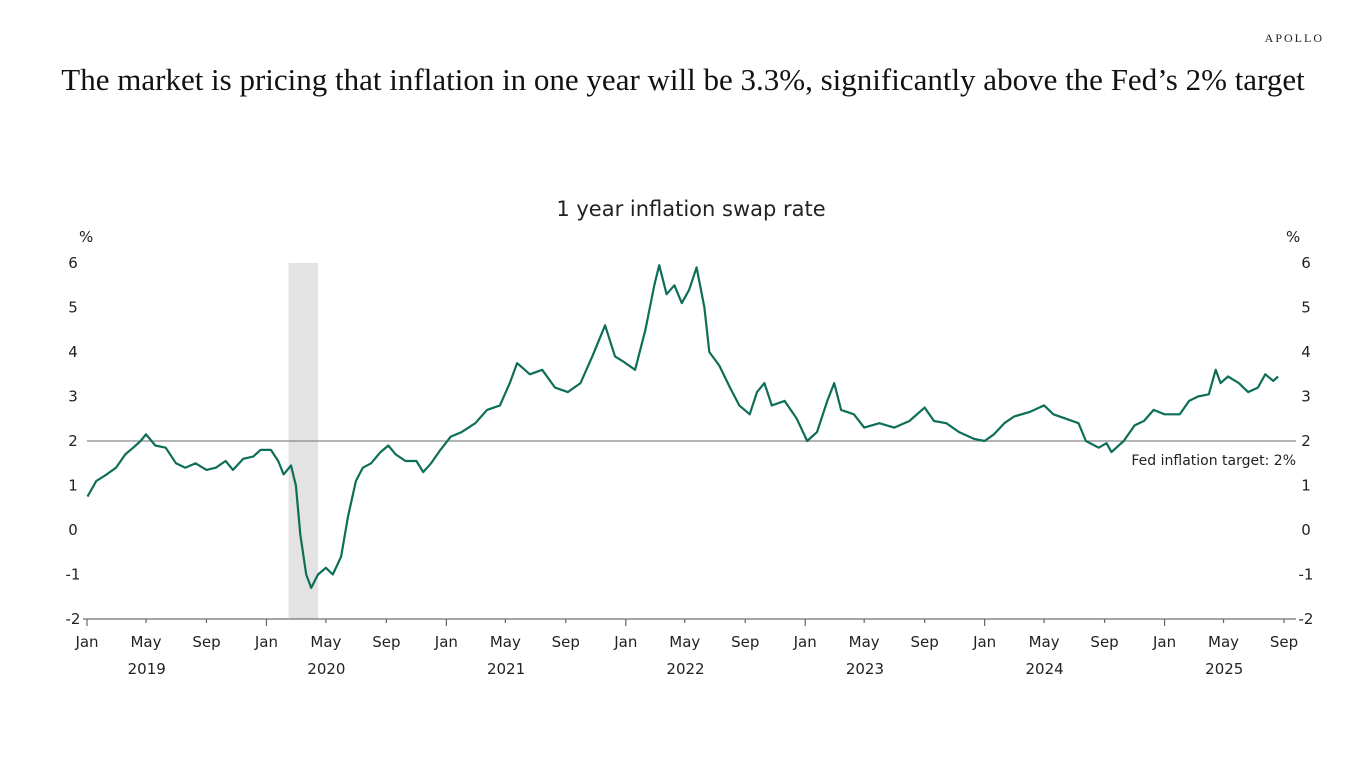  What do you see at coordinates (1224, 669) in the screenshot?
I see `x-year-label: 2025` at bounding box center [1224, 669].